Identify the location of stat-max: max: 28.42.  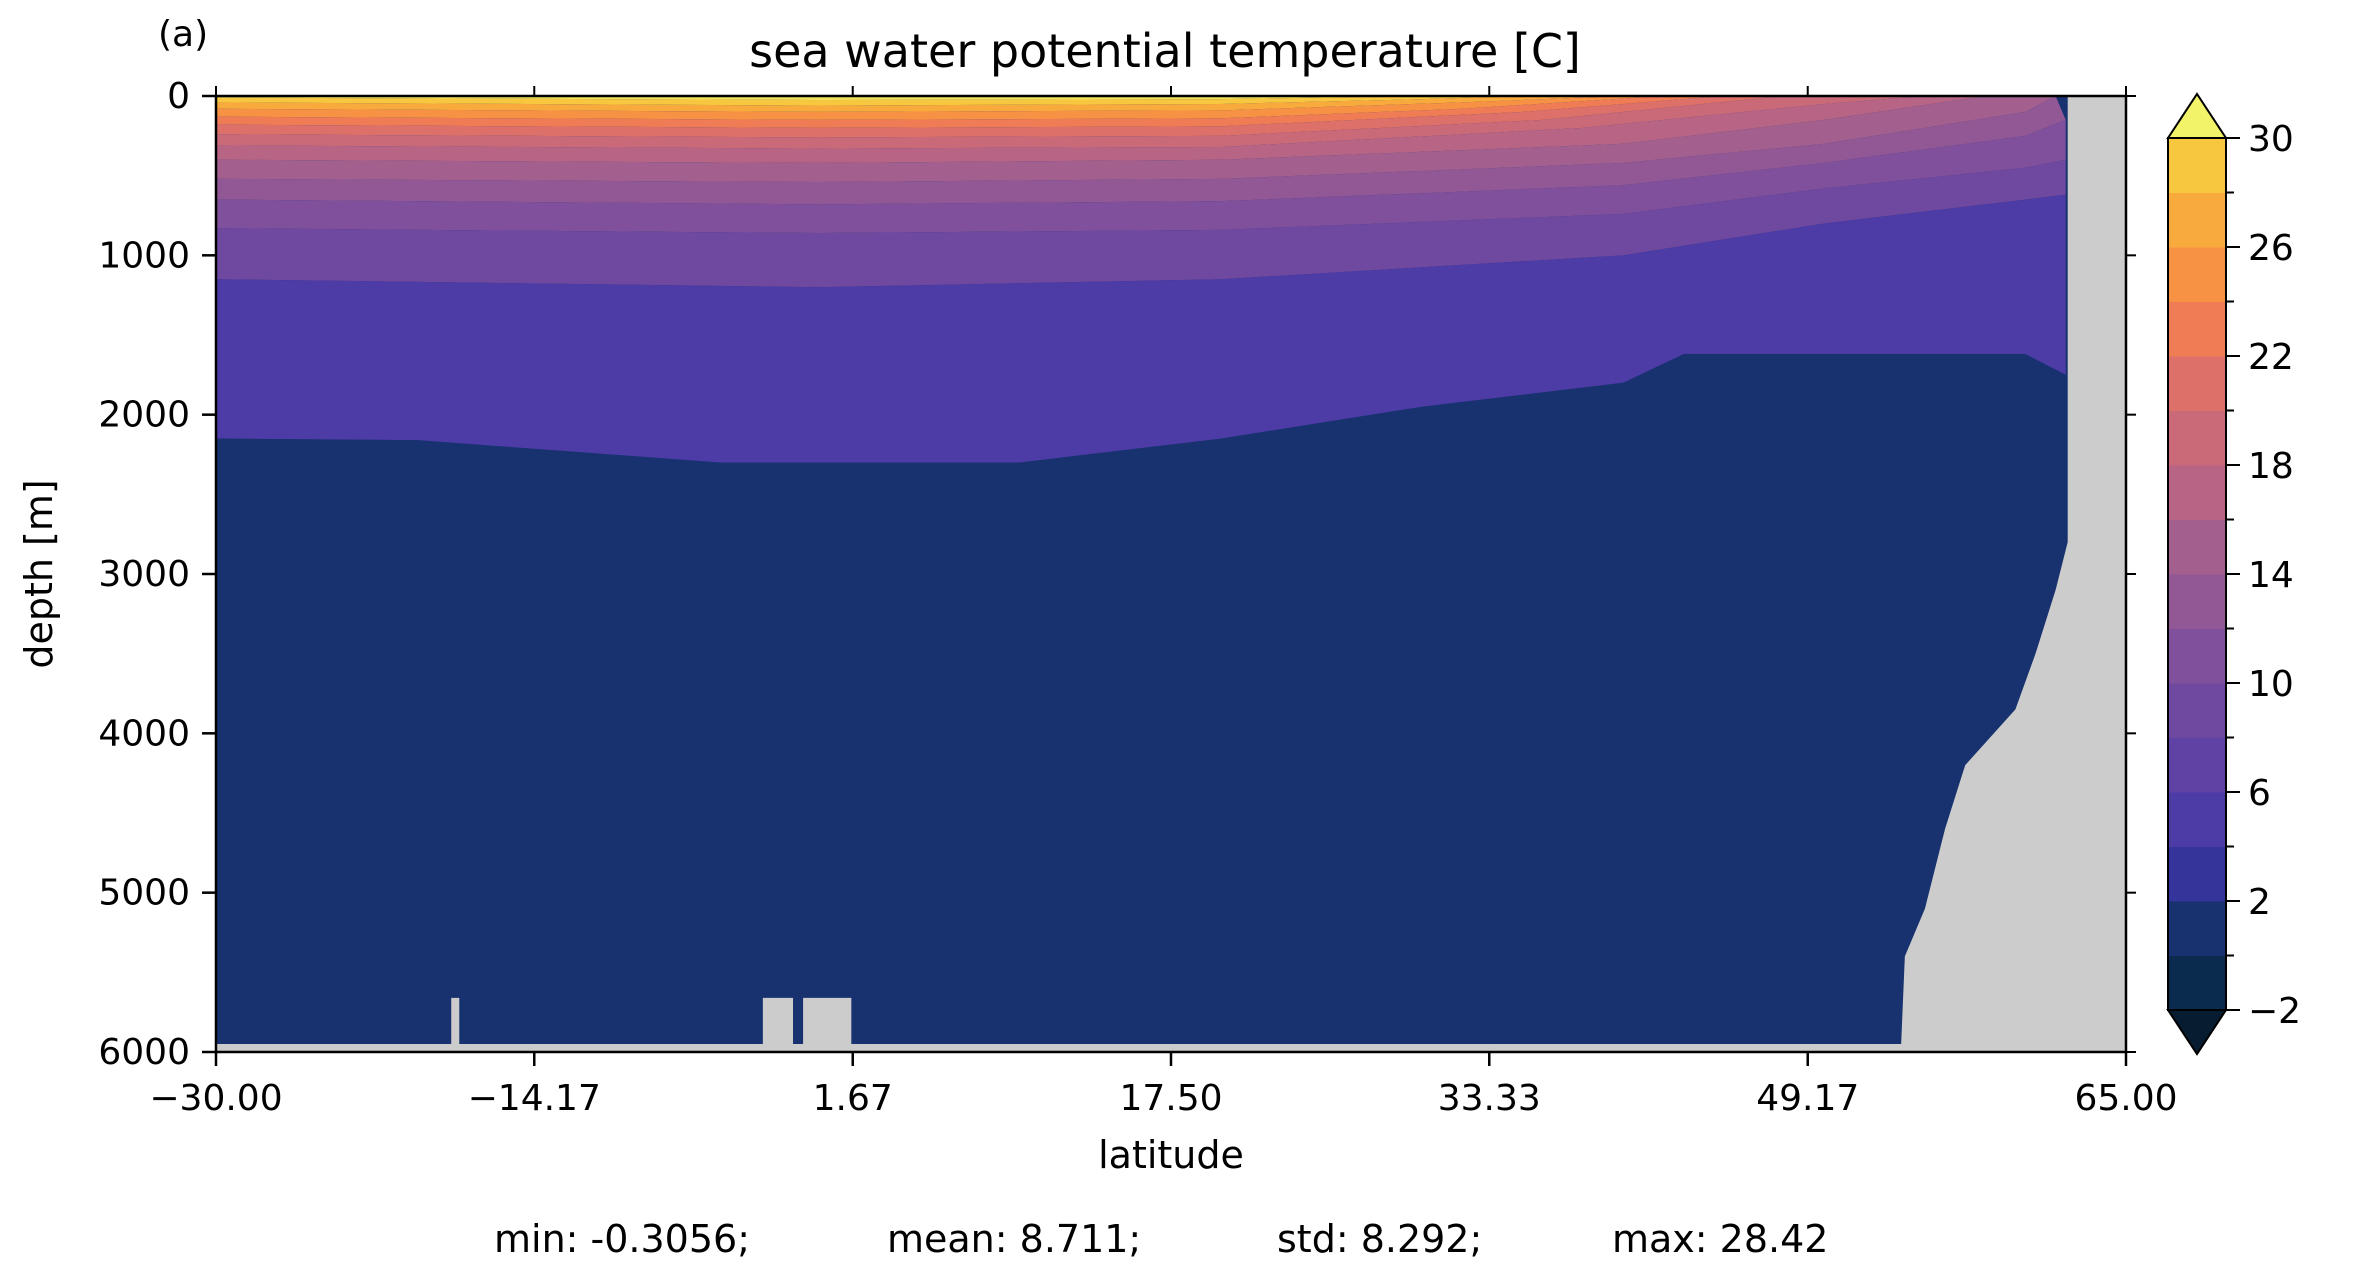
(1720, 1239).